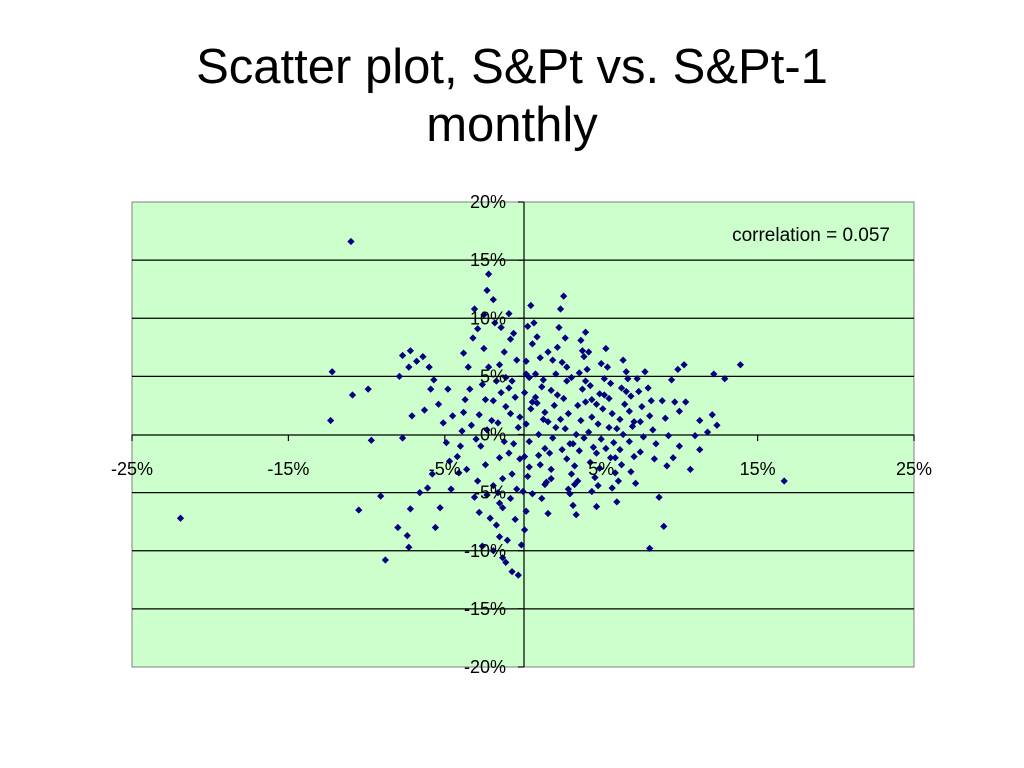  What do you see at coordinates (488, 318) in the screenshot?
I see `y-tick-label: 10%` at bounding box center [488, 318].